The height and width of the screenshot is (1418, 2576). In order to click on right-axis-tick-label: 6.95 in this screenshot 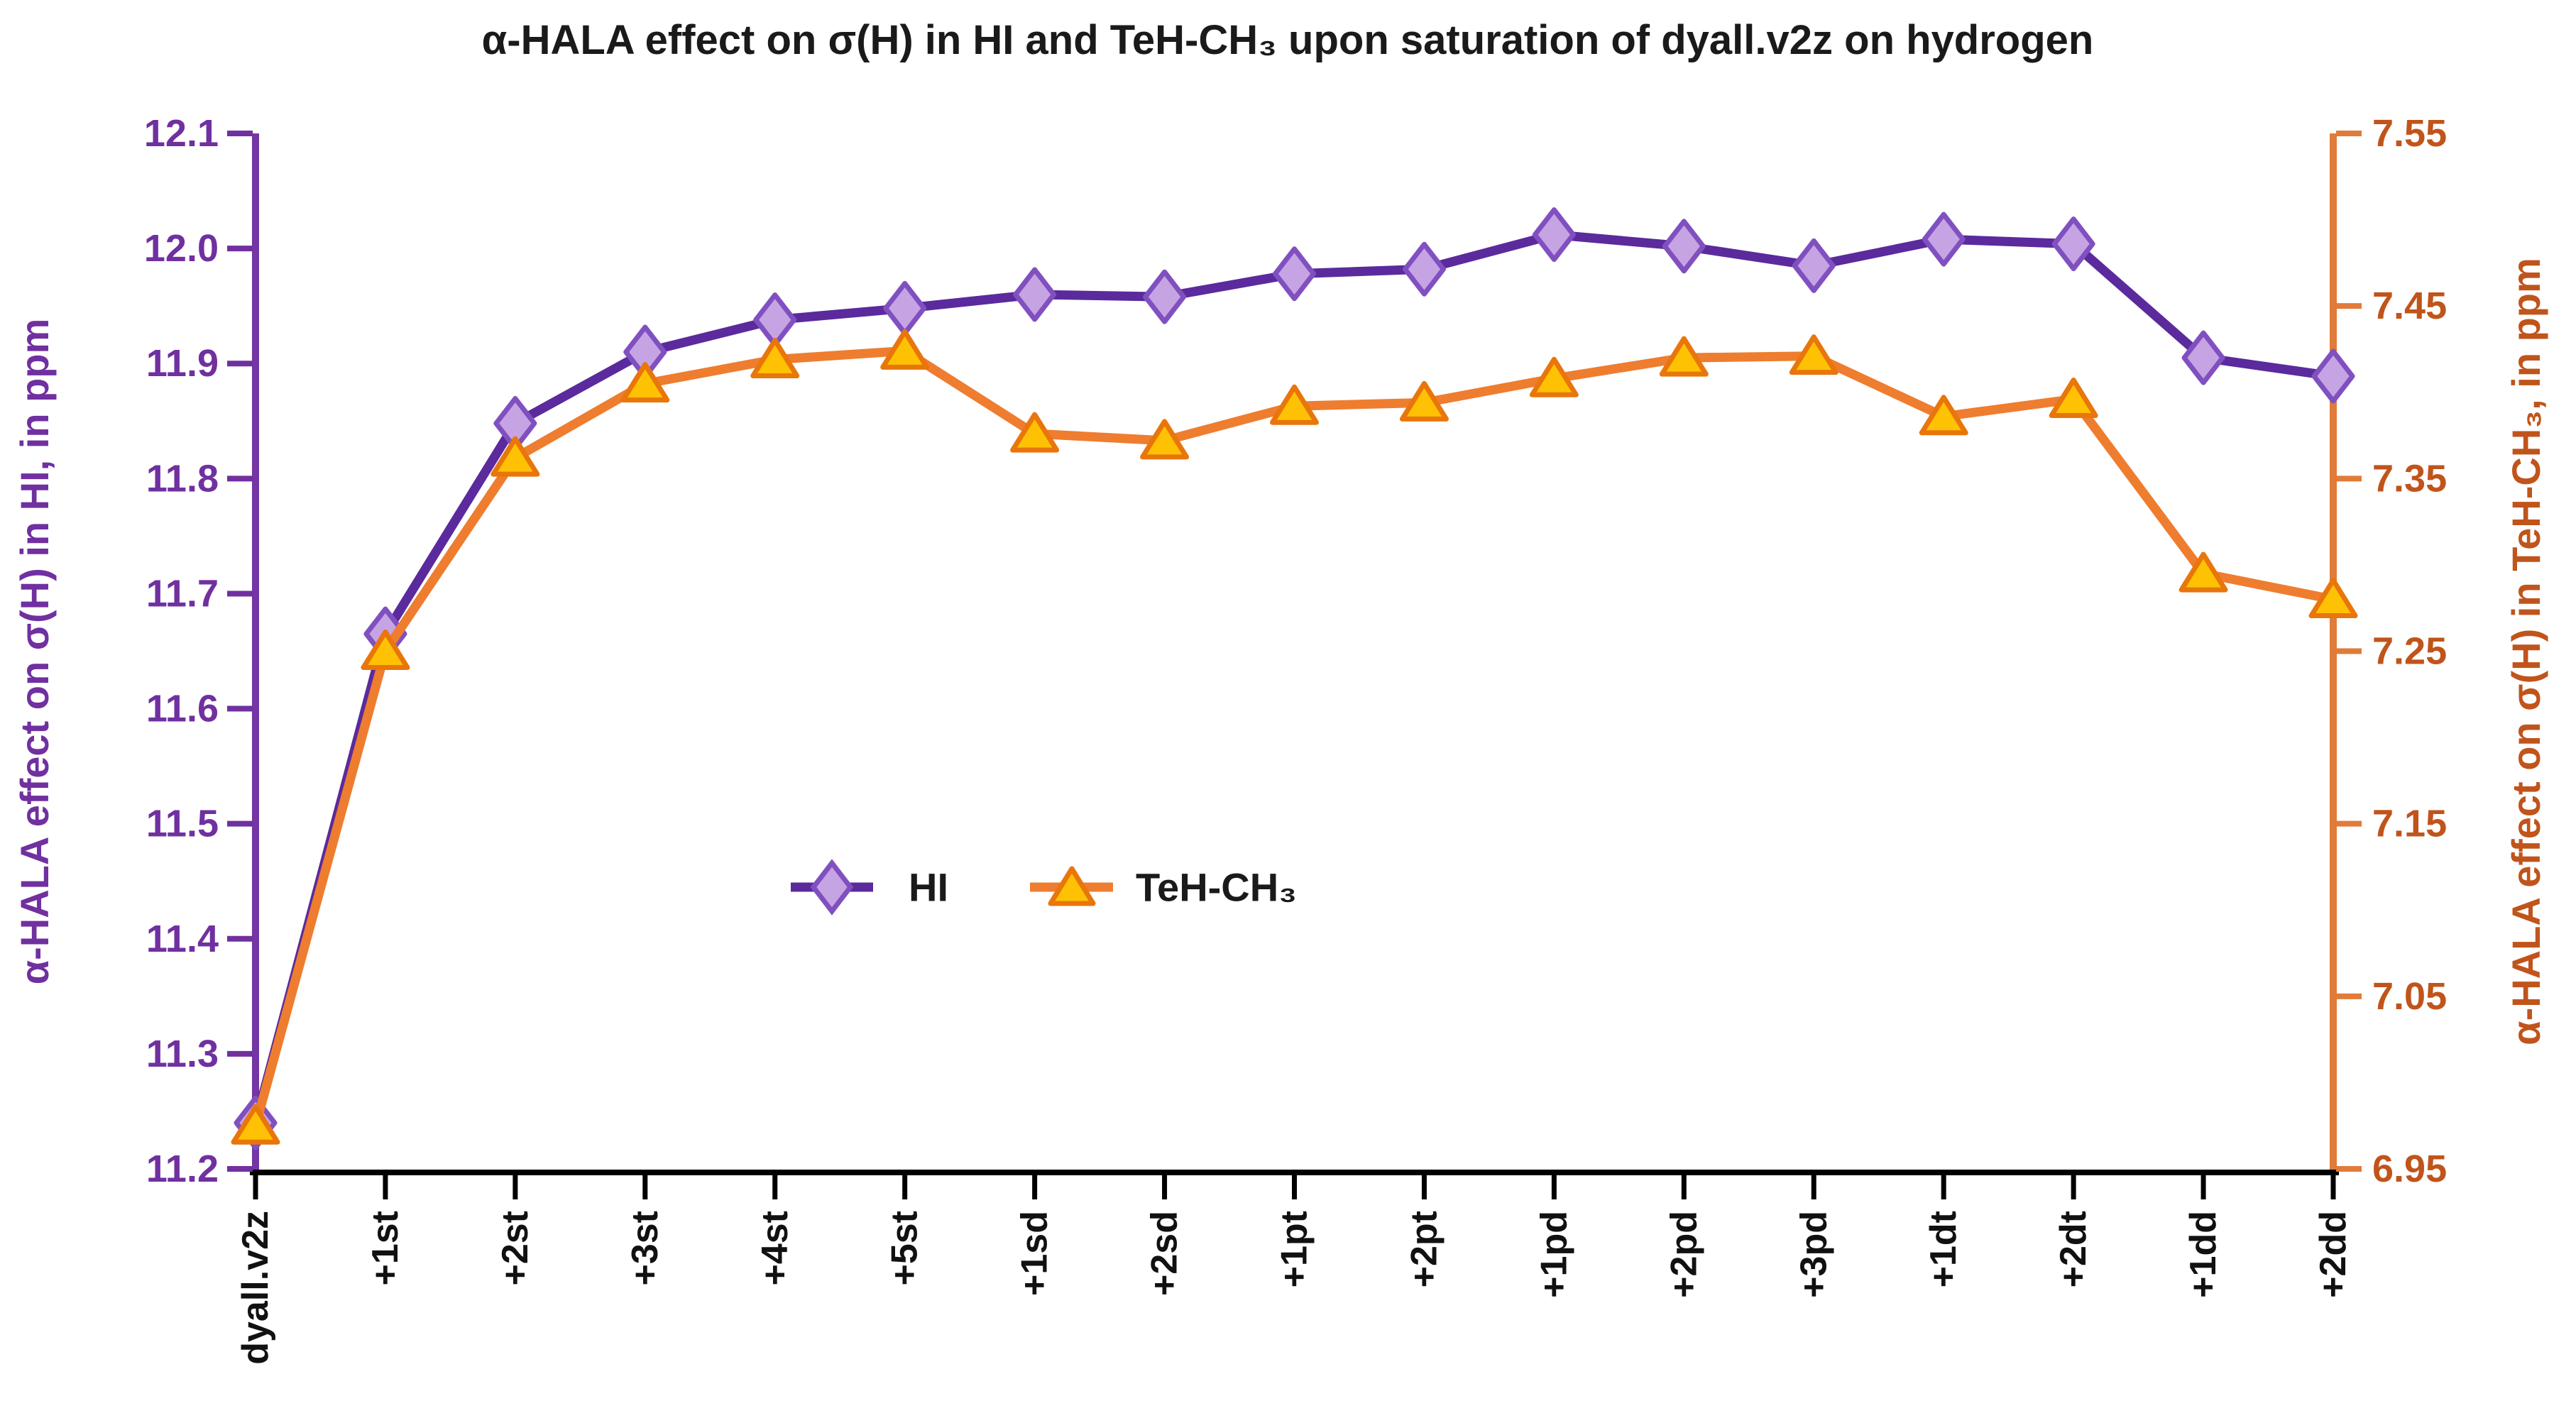, I will do `click(2409, 1169)`.